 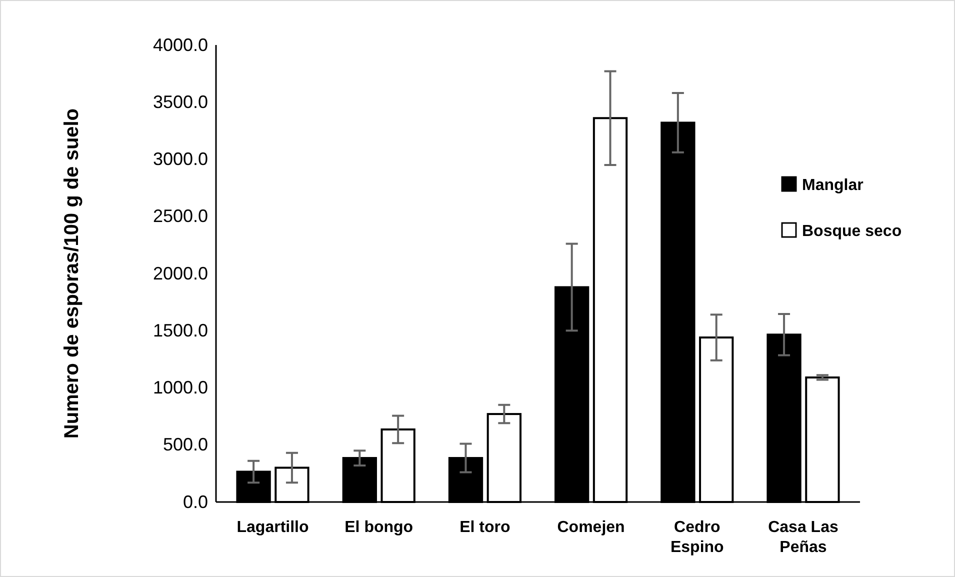 What do you see at coordinates (180, 388) in the screenshot?
I see `y-tick-label: 1000.0` at bounding box center [180, 388].